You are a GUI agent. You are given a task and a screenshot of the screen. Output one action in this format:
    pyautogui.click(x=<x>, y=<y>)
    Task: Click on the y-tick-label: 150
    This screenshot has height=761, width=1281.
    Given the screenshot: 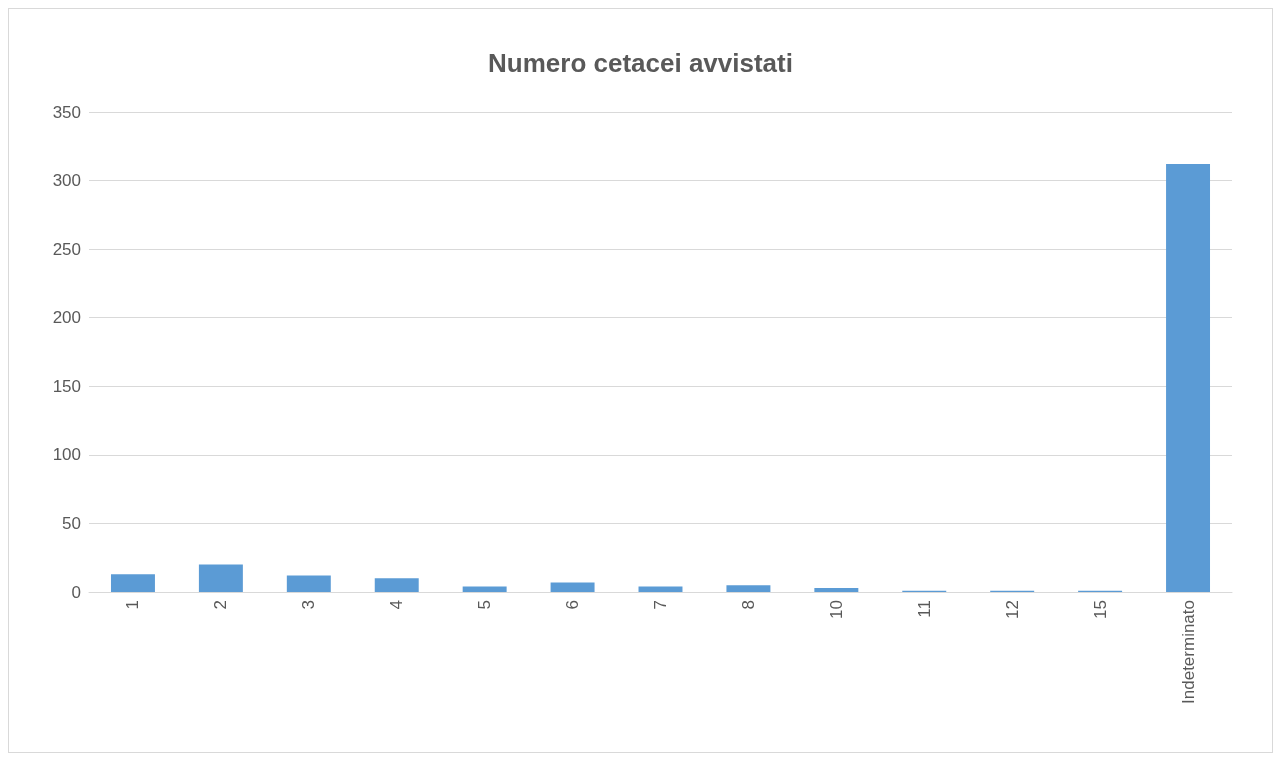 What is the action you would take?
    pyautogui.click(x=66, y=386)
    